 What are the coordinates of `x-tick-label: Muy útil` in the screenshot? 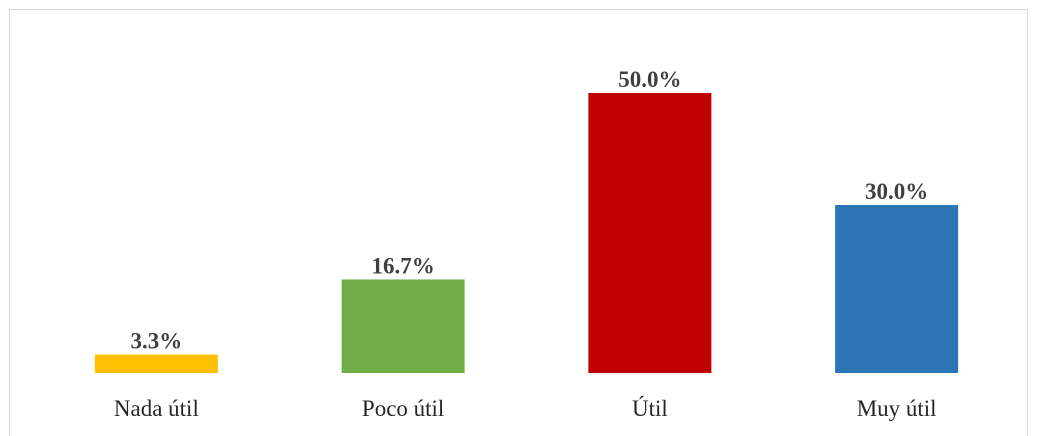 It's located at (897, 408).